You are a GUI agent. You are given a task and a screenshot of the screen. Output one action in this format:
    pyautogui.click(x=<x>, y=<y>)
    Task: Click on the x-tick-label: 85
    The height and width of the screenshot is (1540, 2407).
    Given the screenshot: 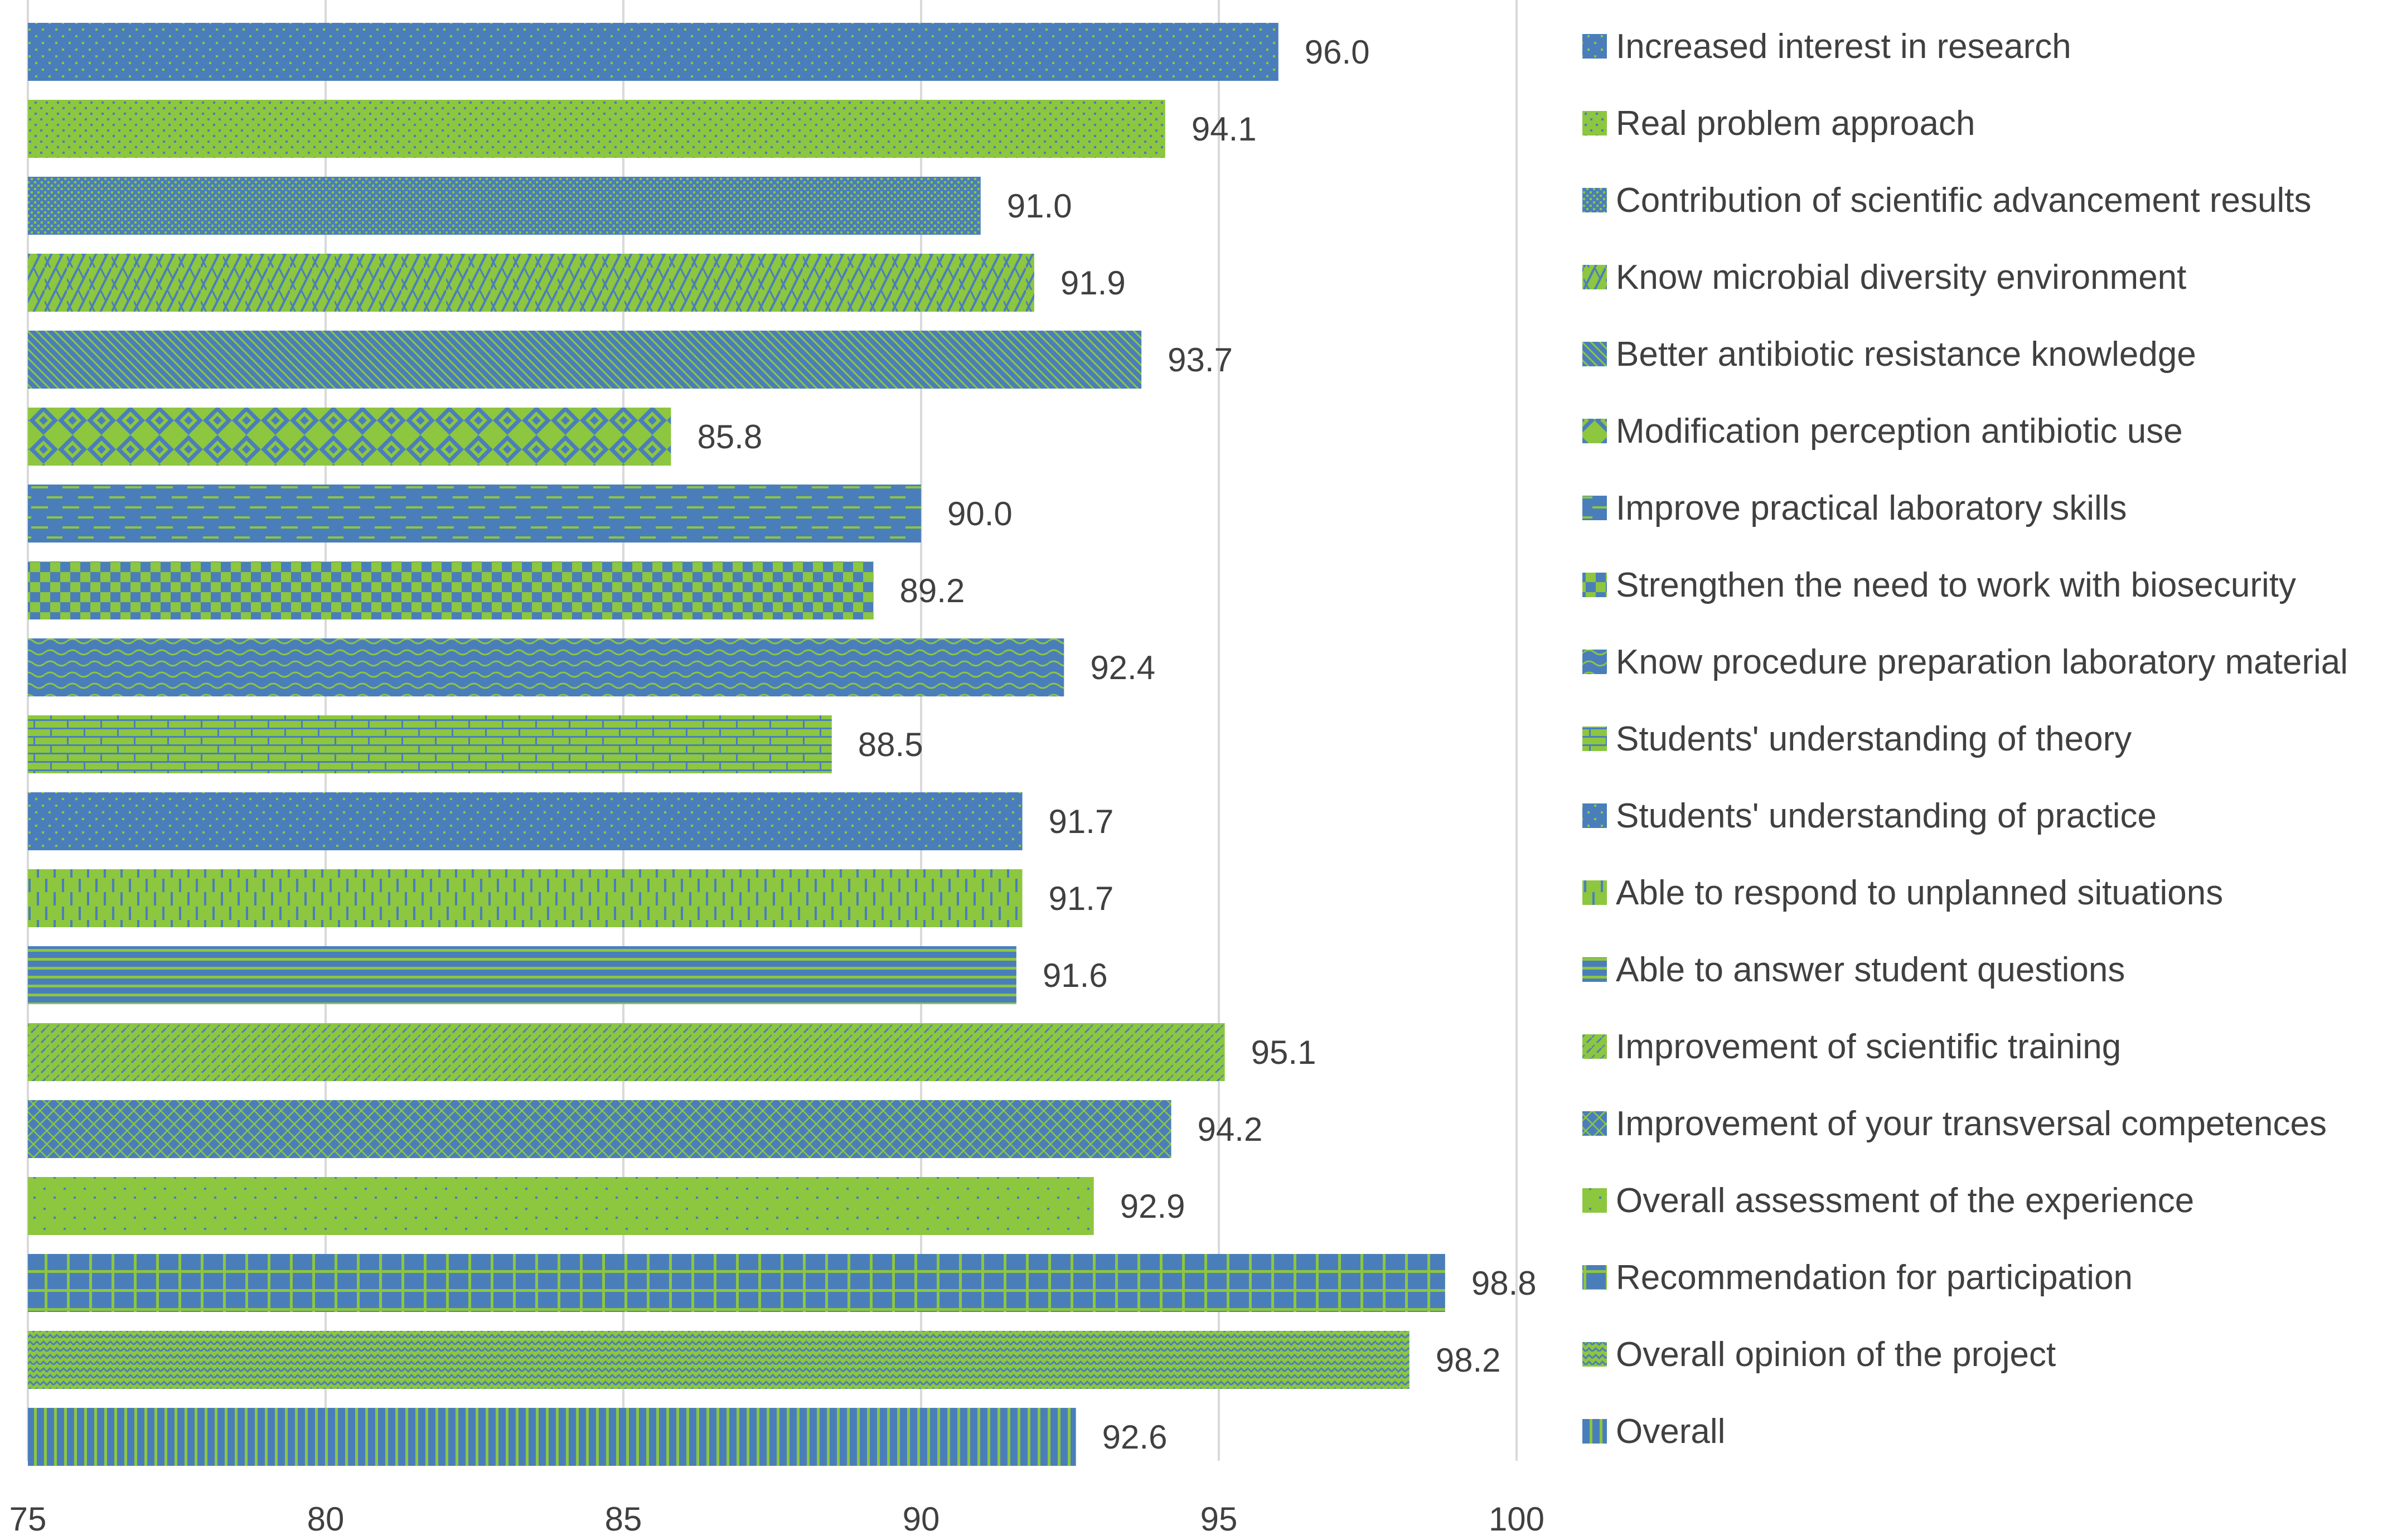 What is the action you would take?
    pyautogui.click(x=623, y=1519)
    